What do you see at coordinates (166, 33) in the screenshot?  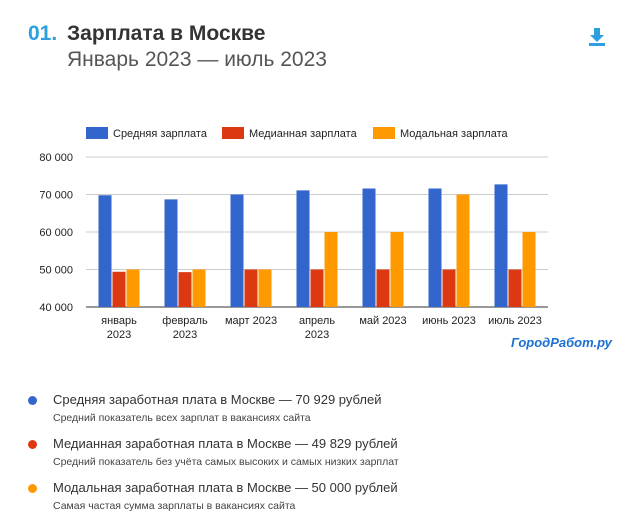 I see `page-title: Зарплата в Москве` at bounding box center [166, 33].